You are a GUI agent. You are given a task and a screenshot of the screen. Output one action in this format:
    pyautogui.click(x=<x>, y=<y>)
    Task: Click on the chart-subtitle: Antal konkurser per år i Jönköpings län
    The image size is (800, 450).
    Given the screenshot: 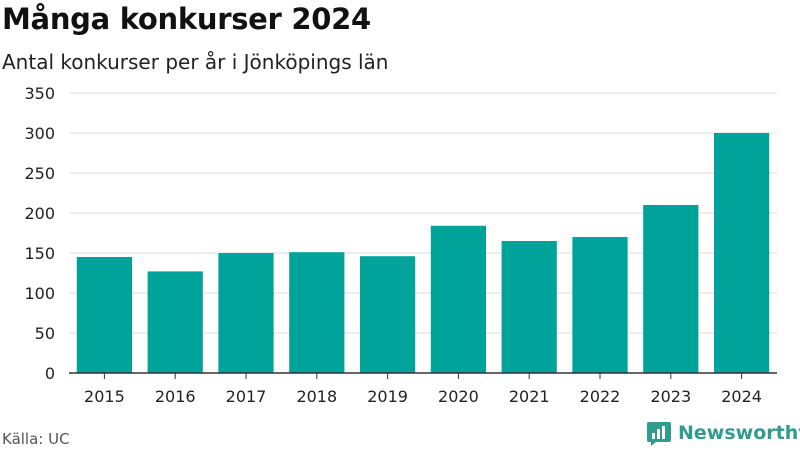 What is the action you would take?
    pyautogui.click(x=195, y=62)
    